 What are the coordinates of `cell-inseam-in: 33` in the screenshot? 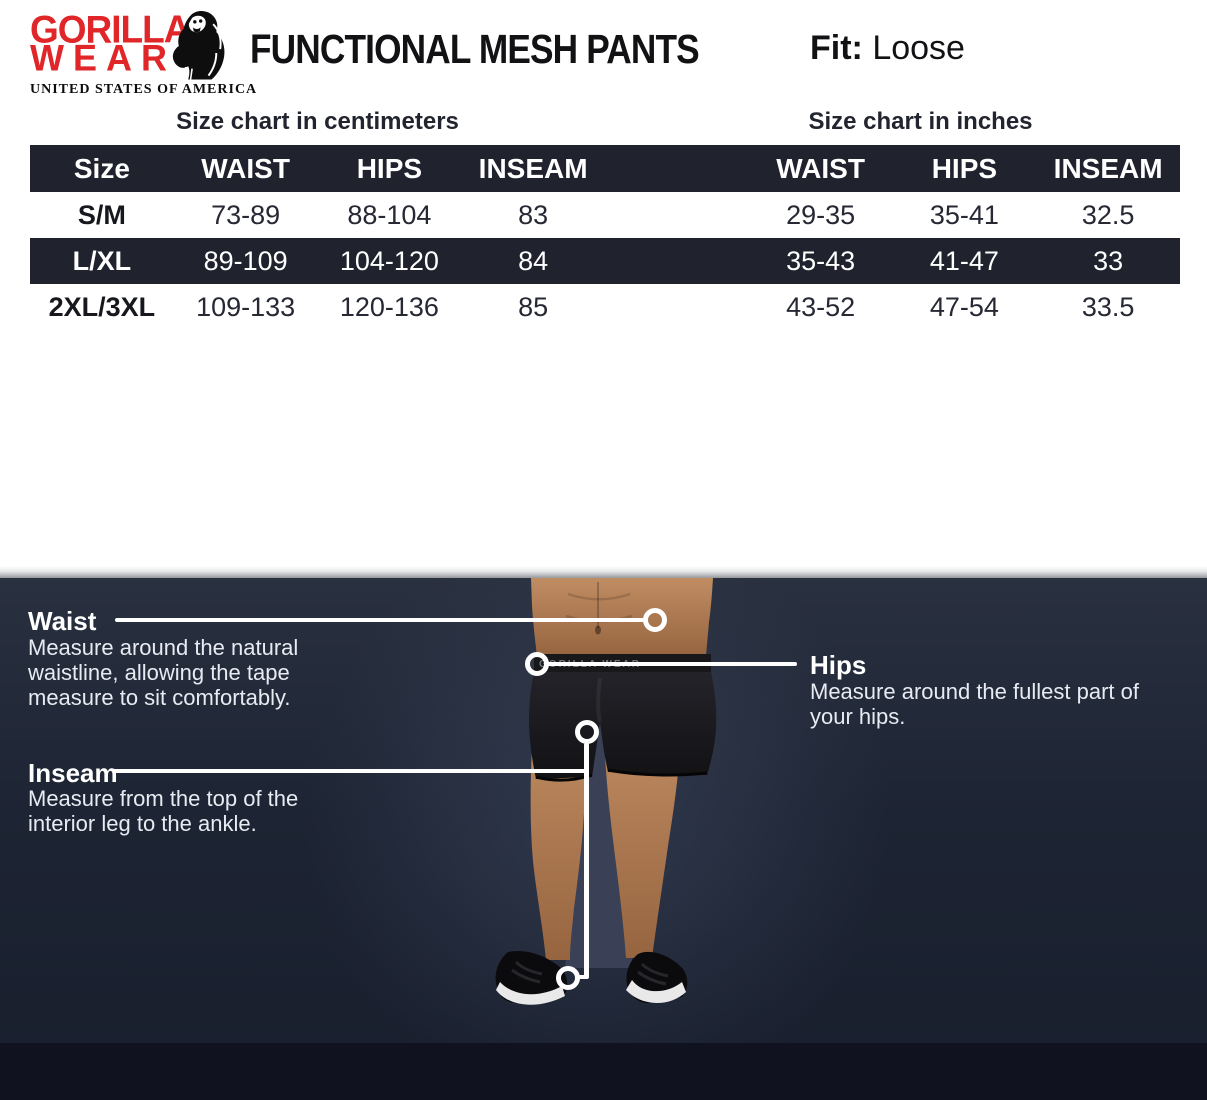 It's located at (1108, 260).